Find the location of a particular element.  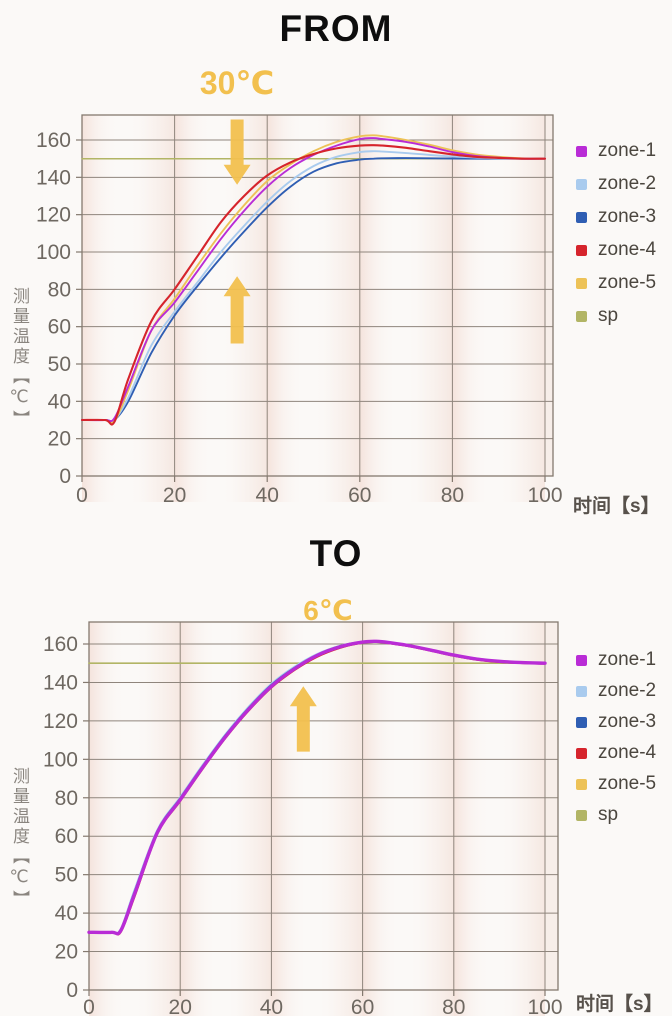

chart-title-to: TO is located at coordinates (336, 553).